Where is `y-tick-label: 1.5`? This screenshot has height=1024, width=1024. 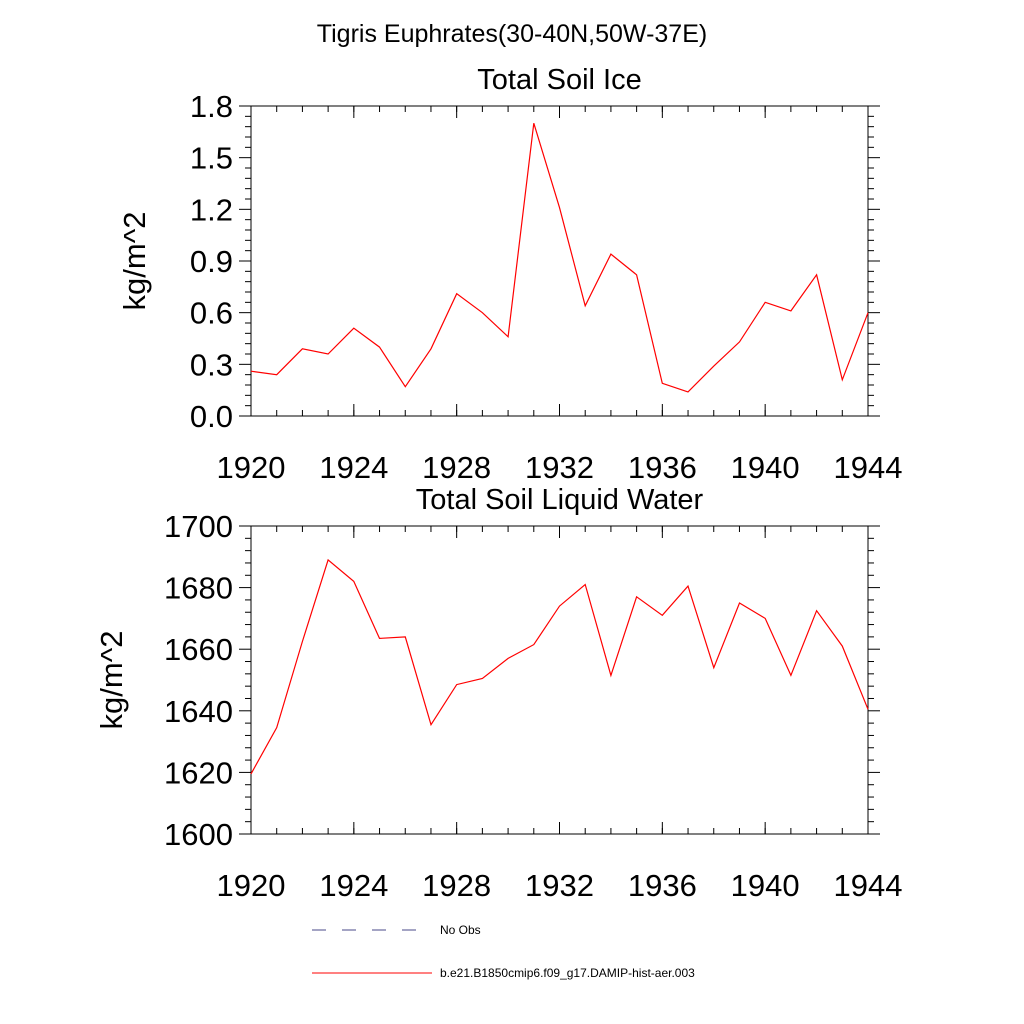
y-tick-label: 1.5 is located at coordinates (211, 158).